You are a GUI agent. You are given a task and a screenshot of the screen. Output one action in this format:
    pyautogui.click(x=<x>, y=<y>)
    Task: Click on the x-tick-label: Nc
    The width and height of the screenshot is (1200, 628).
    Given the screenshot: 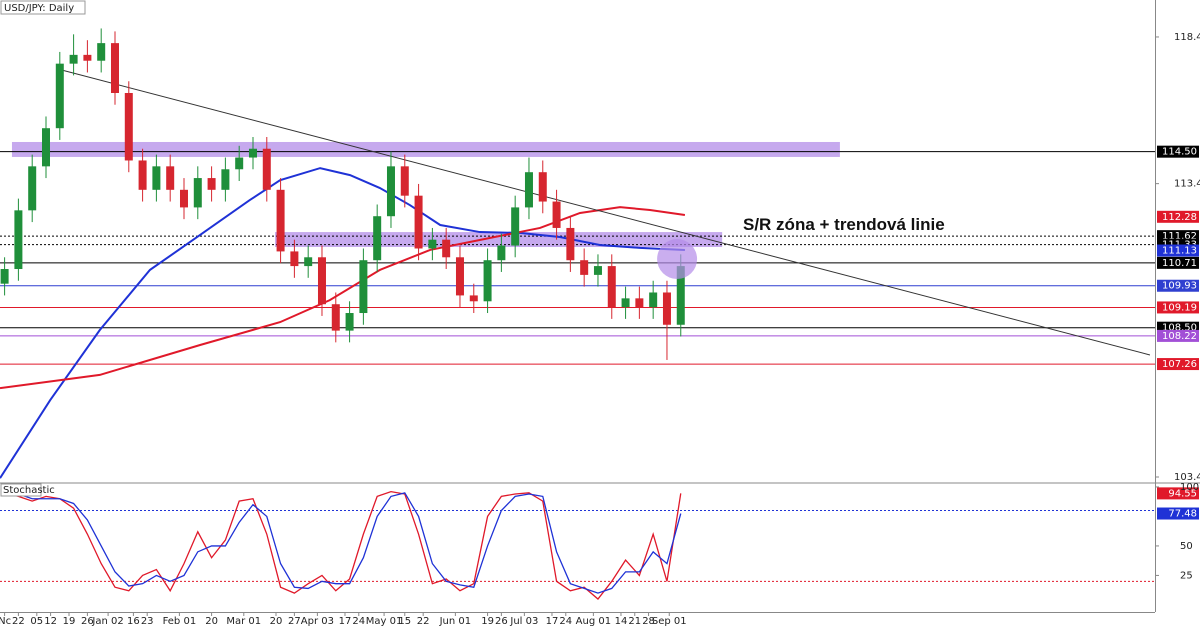 What is the action you would take?
    pyautogui.click(x=5, y=621)
    